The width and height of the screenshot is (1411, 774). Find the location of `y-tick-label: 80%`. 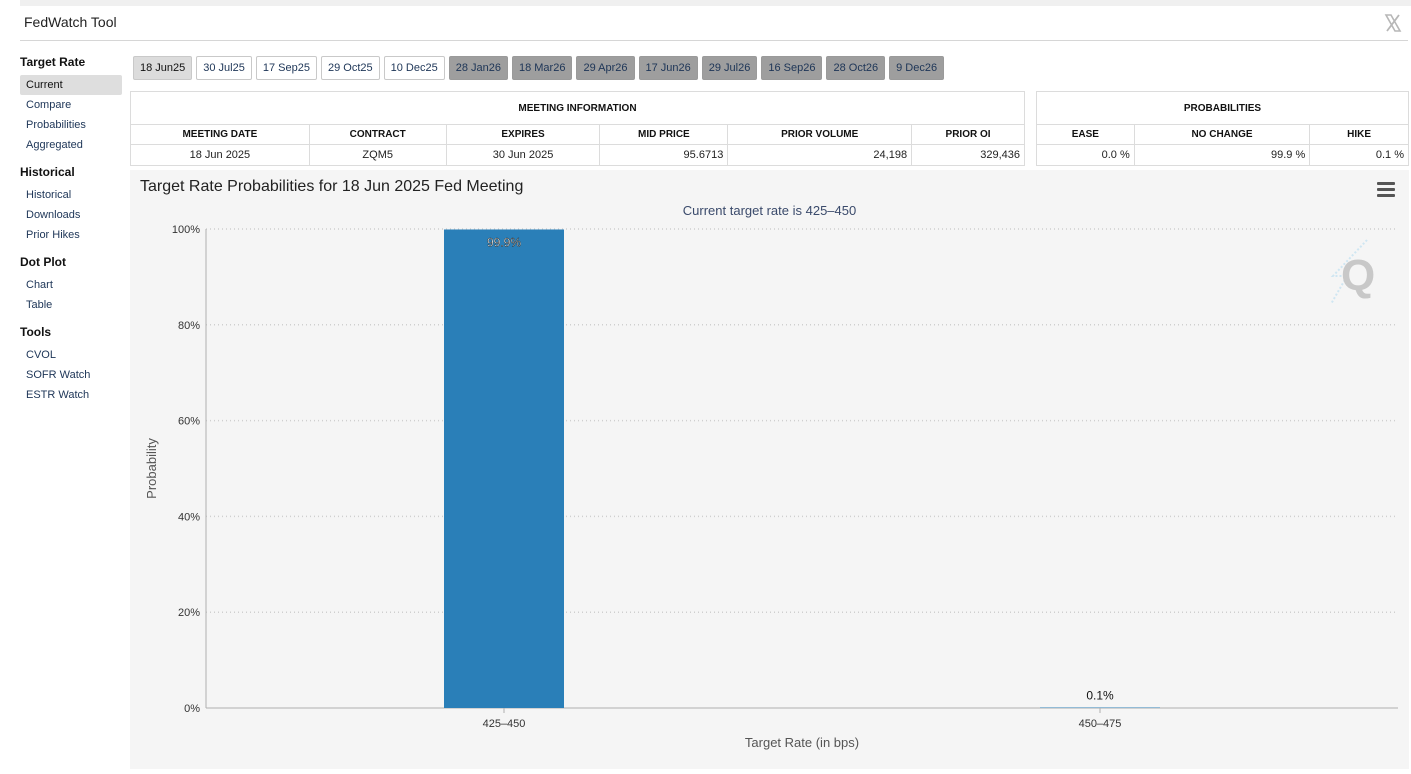

y-tick-label: 80% is located at coordinates (189, 326).